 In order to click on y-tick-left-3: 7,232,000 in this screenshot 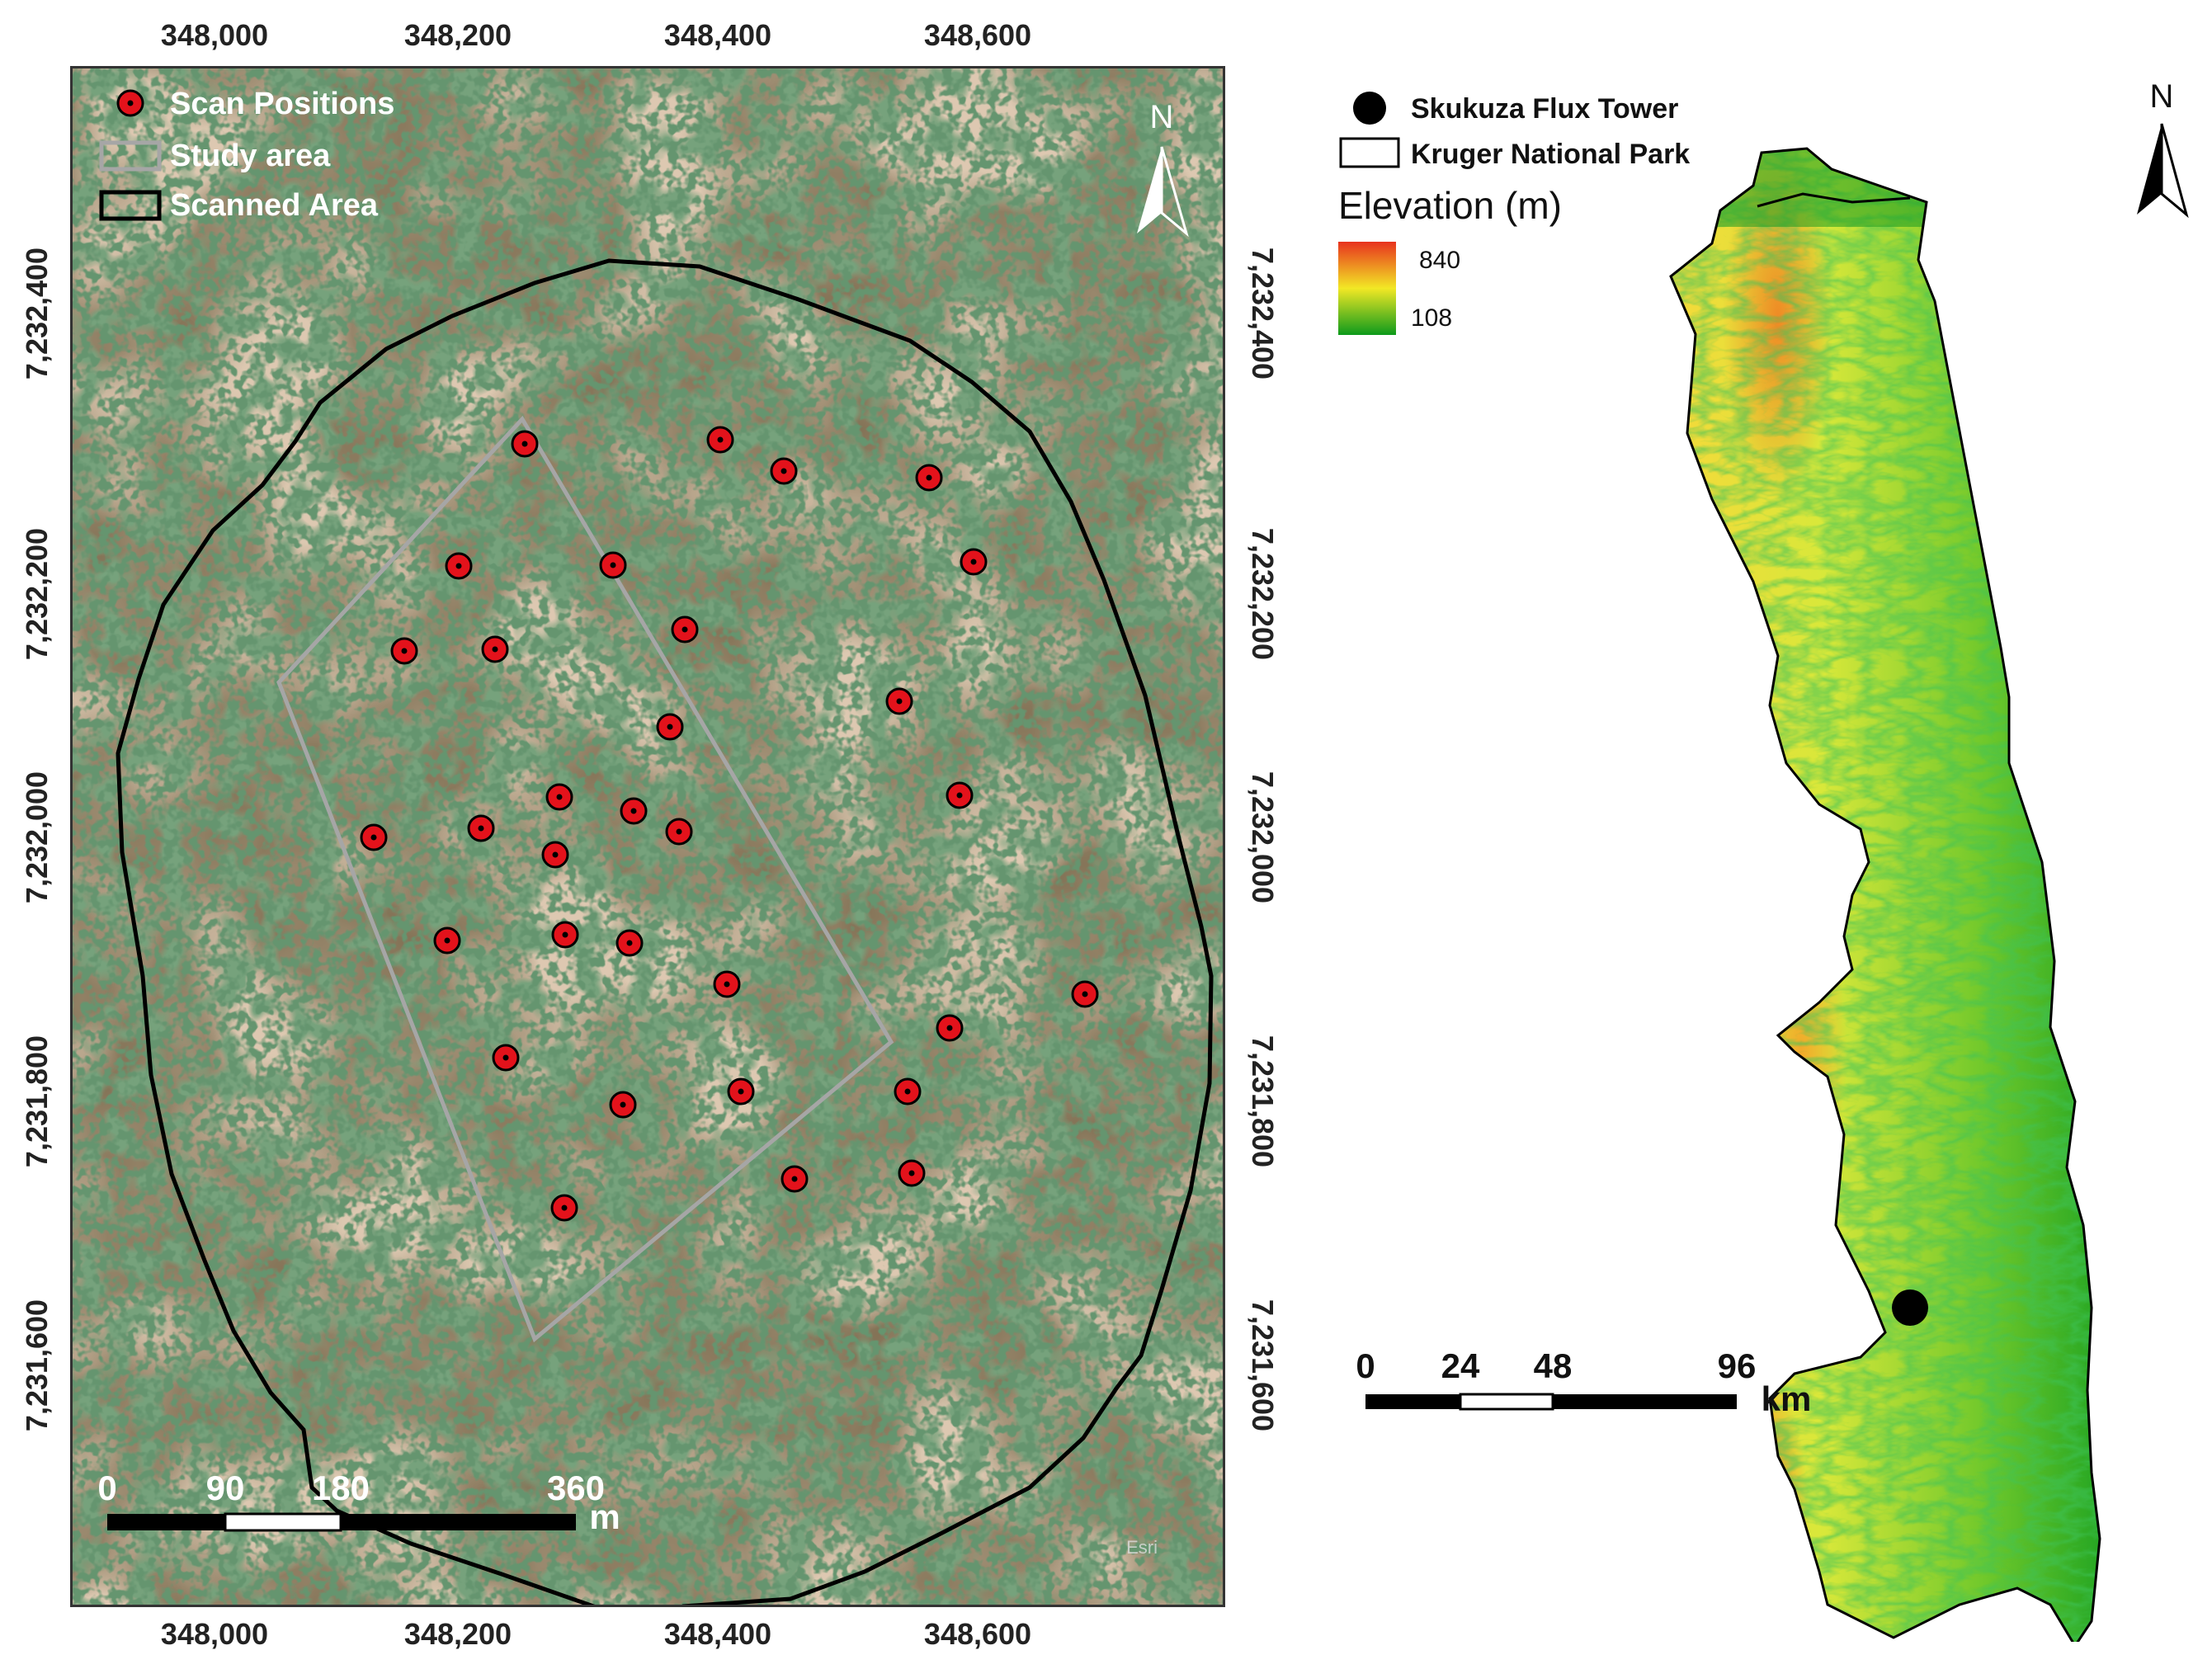, I will do `click(37, 837)`.